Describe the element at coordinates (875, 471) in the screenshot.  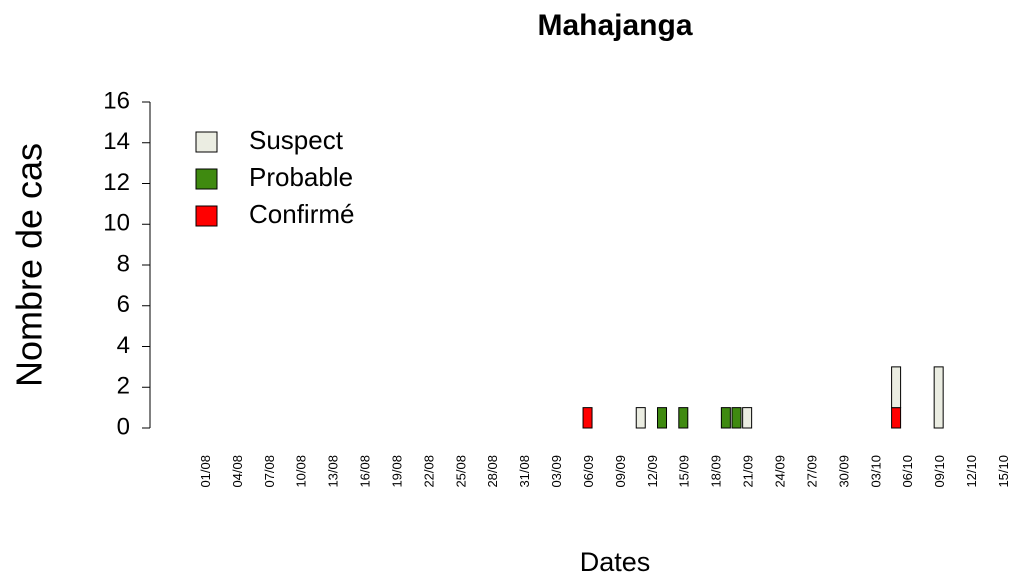
I see `x-tick-label: 03/10` at that location.